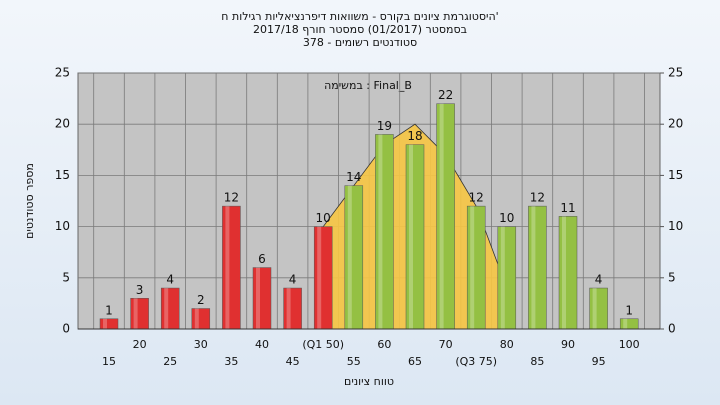 The image size is (720, 405). Describe the element at coordinates (599, 361) in the screenshot. I see `x-tick-label: 95` at that location.